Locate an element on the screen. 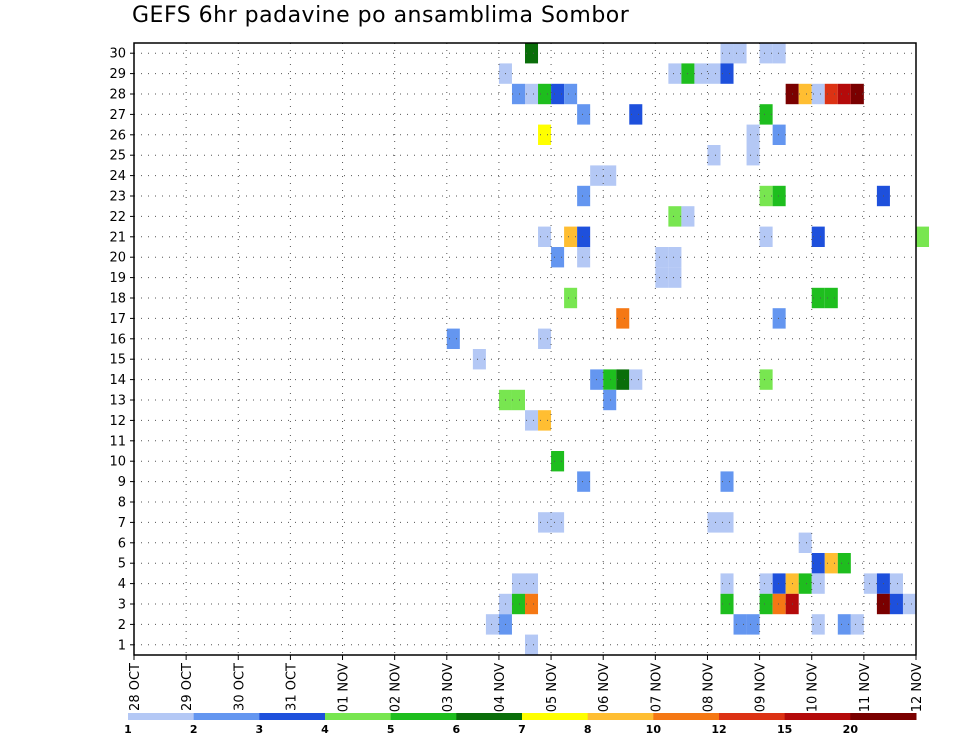  y-tick-label: 19 is located at coordinates (117, 278).